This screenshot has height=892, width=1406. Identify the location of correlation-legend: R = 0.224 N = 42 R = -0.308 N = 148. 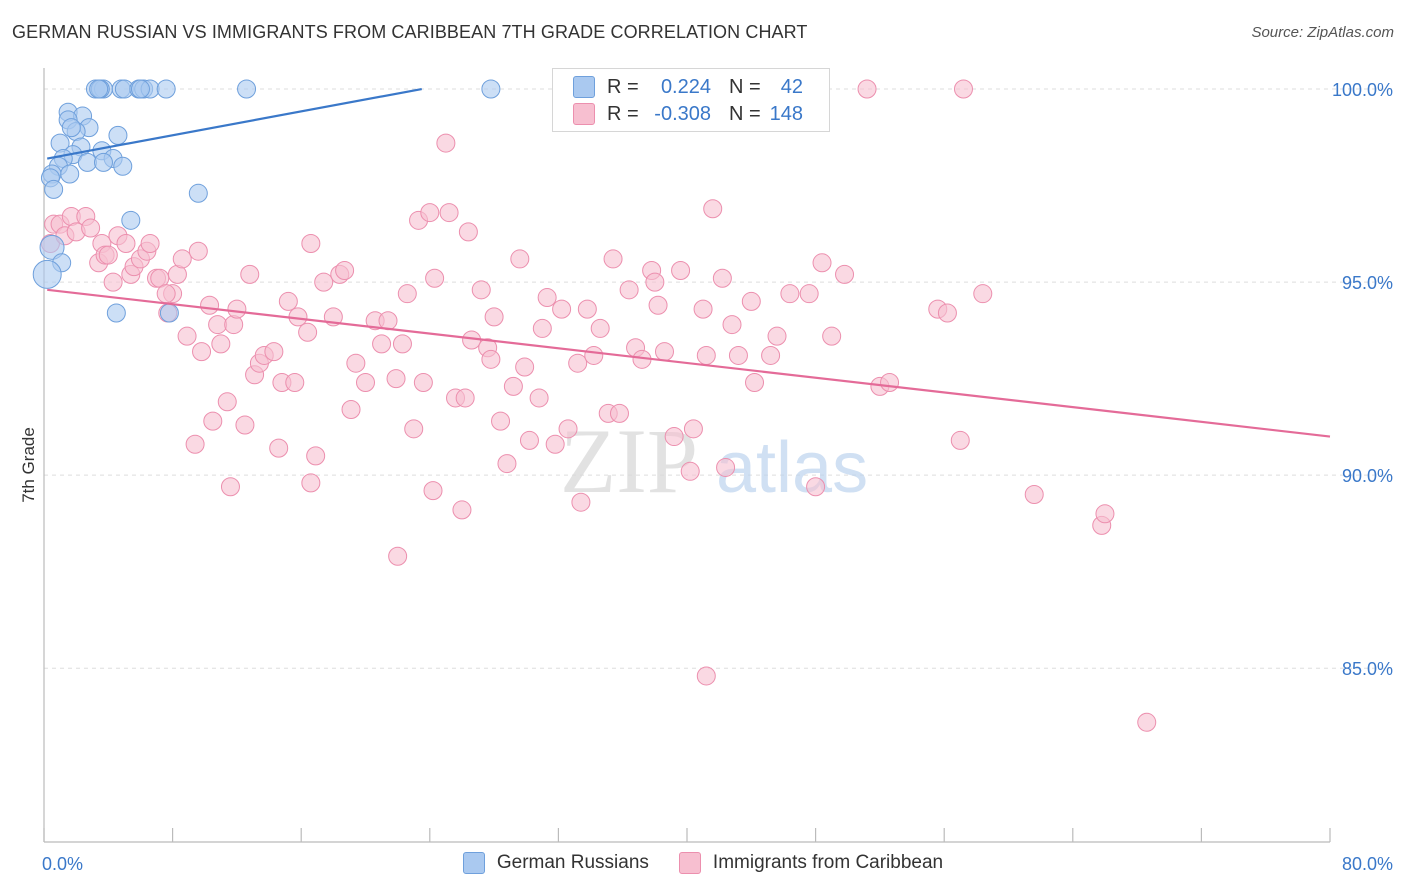
(691, 100).